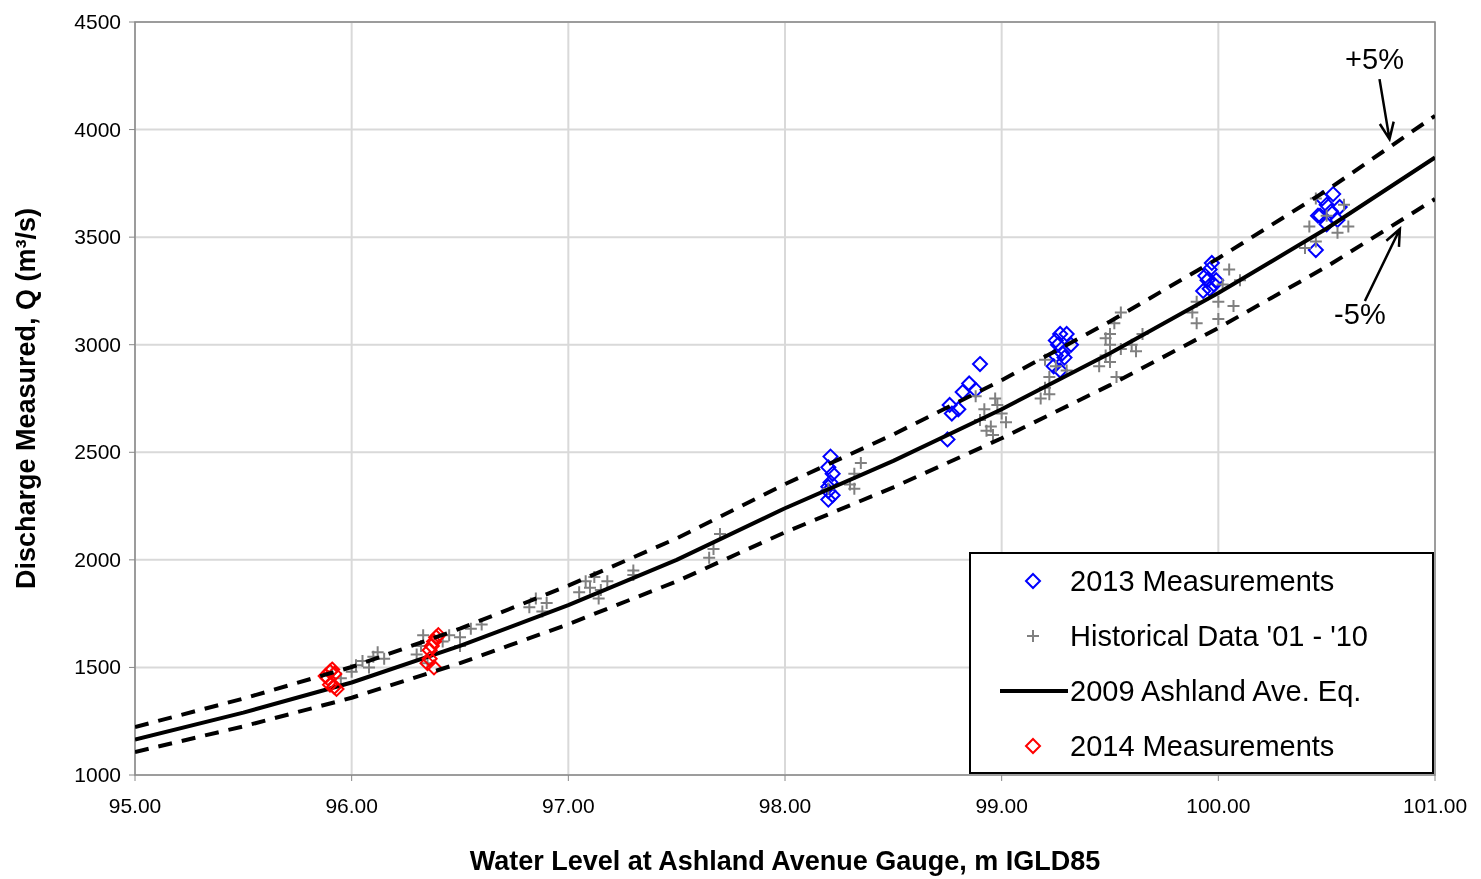 The height and width of the screenshot is (879, 1481). Describe the element at coordinates (26, 398) in the screenshot. I see `y-axis-title: Discharge Measured, Q (m³/s)` at that location.